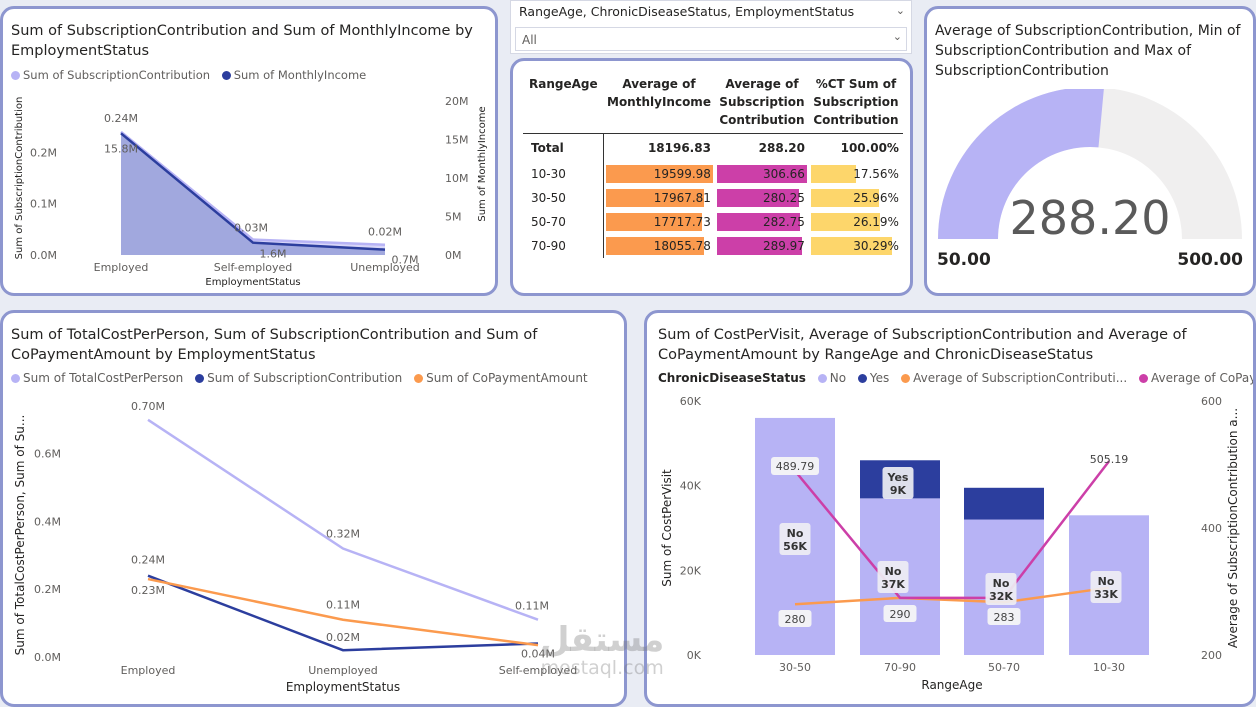  I want to click on gauge-value: 288.20, so click(1090, 218).